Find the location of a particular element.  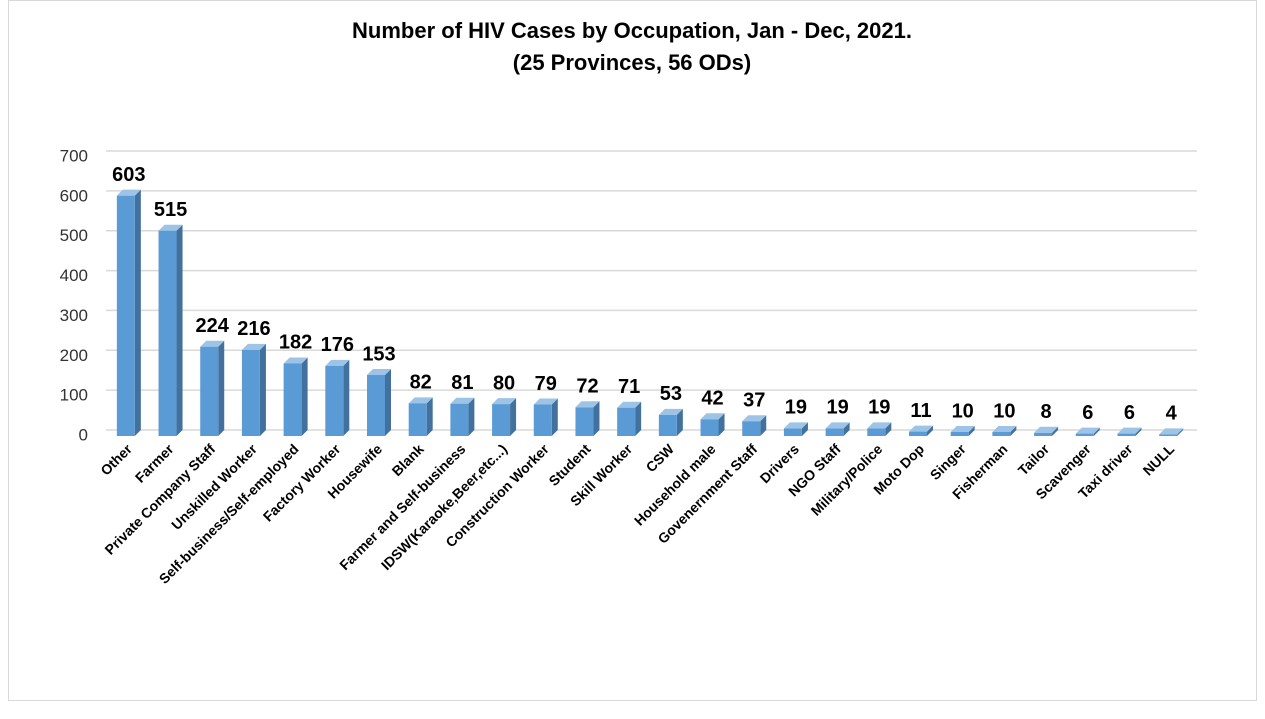

data-label: 72 is located at coordinates (587, 387).